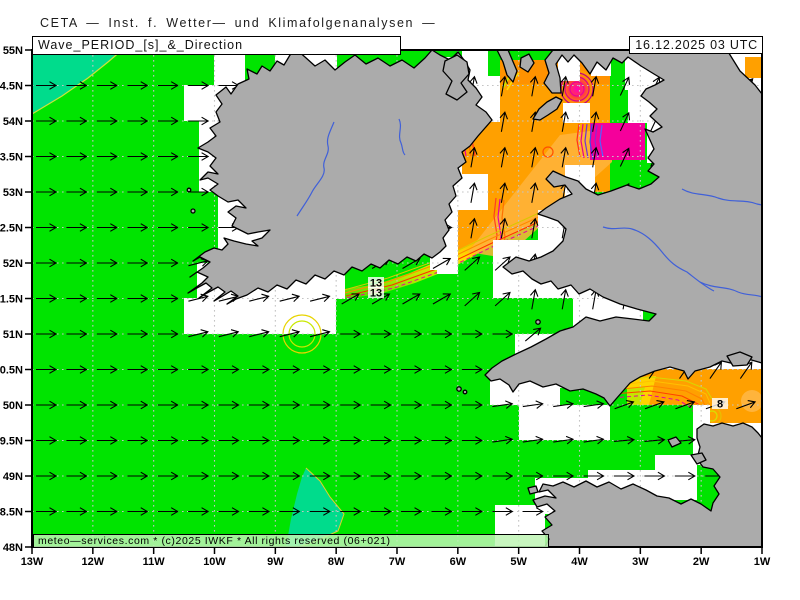 This screenshot has width=800, height=600. What do you see at coordinates (13, 264) in the screenshot?
I see `lat-label: 52N` at bounding box center [13, 264].